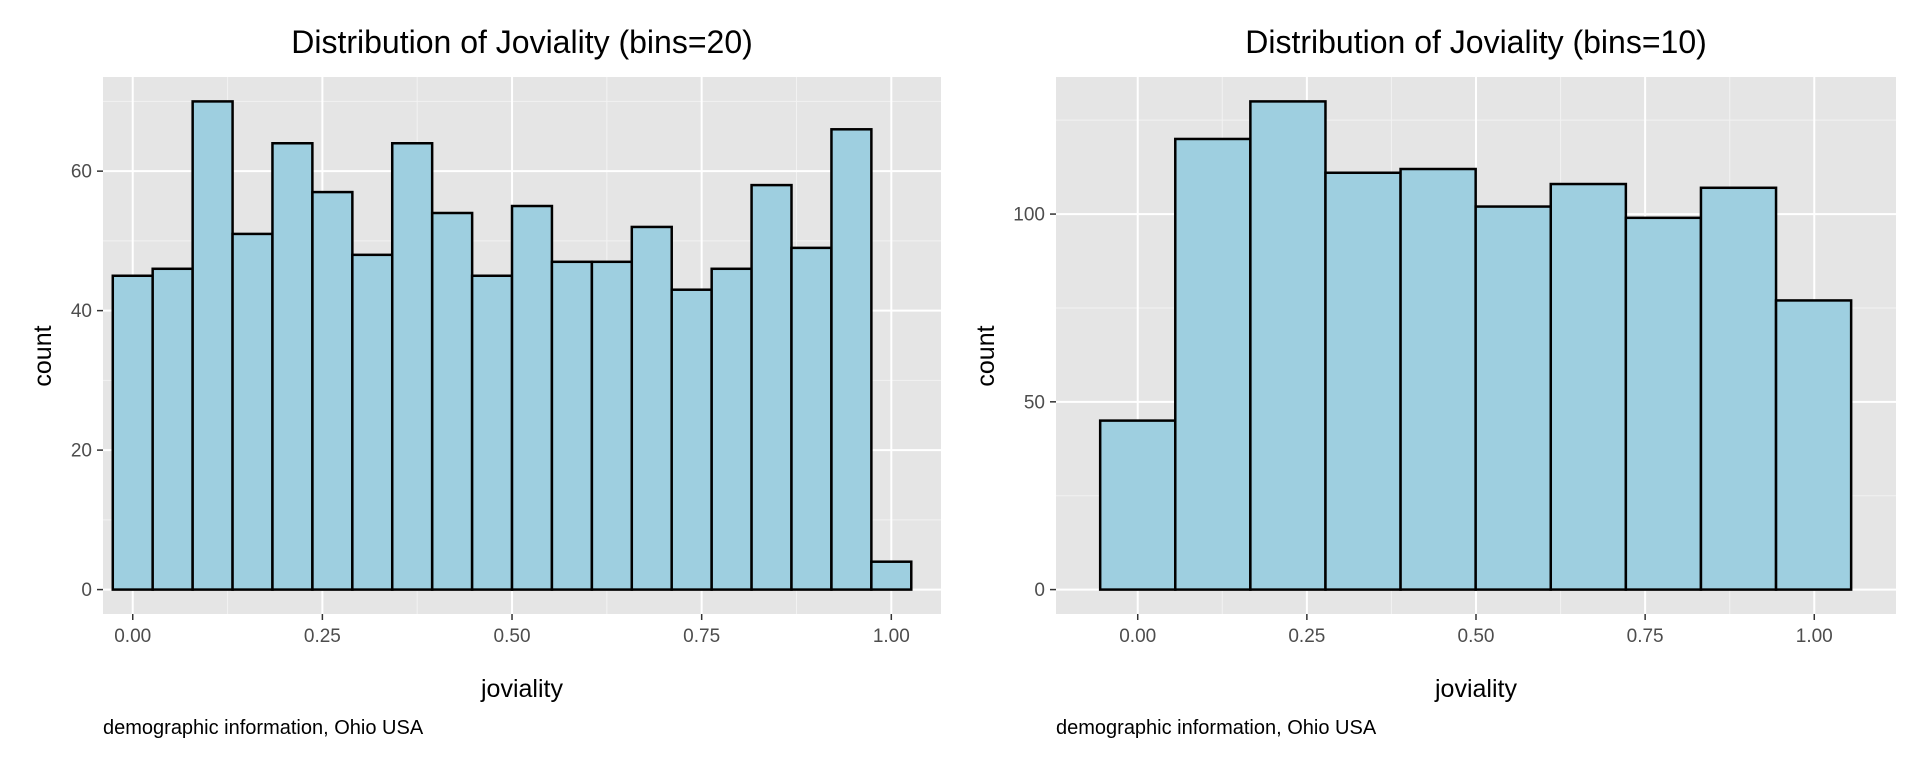 This screenshot has width=1920, height=773. What do you see at coordinates (81, 172) in the screenshot?
I see `y-tick-label: 60` at bounding box center [81, 172].